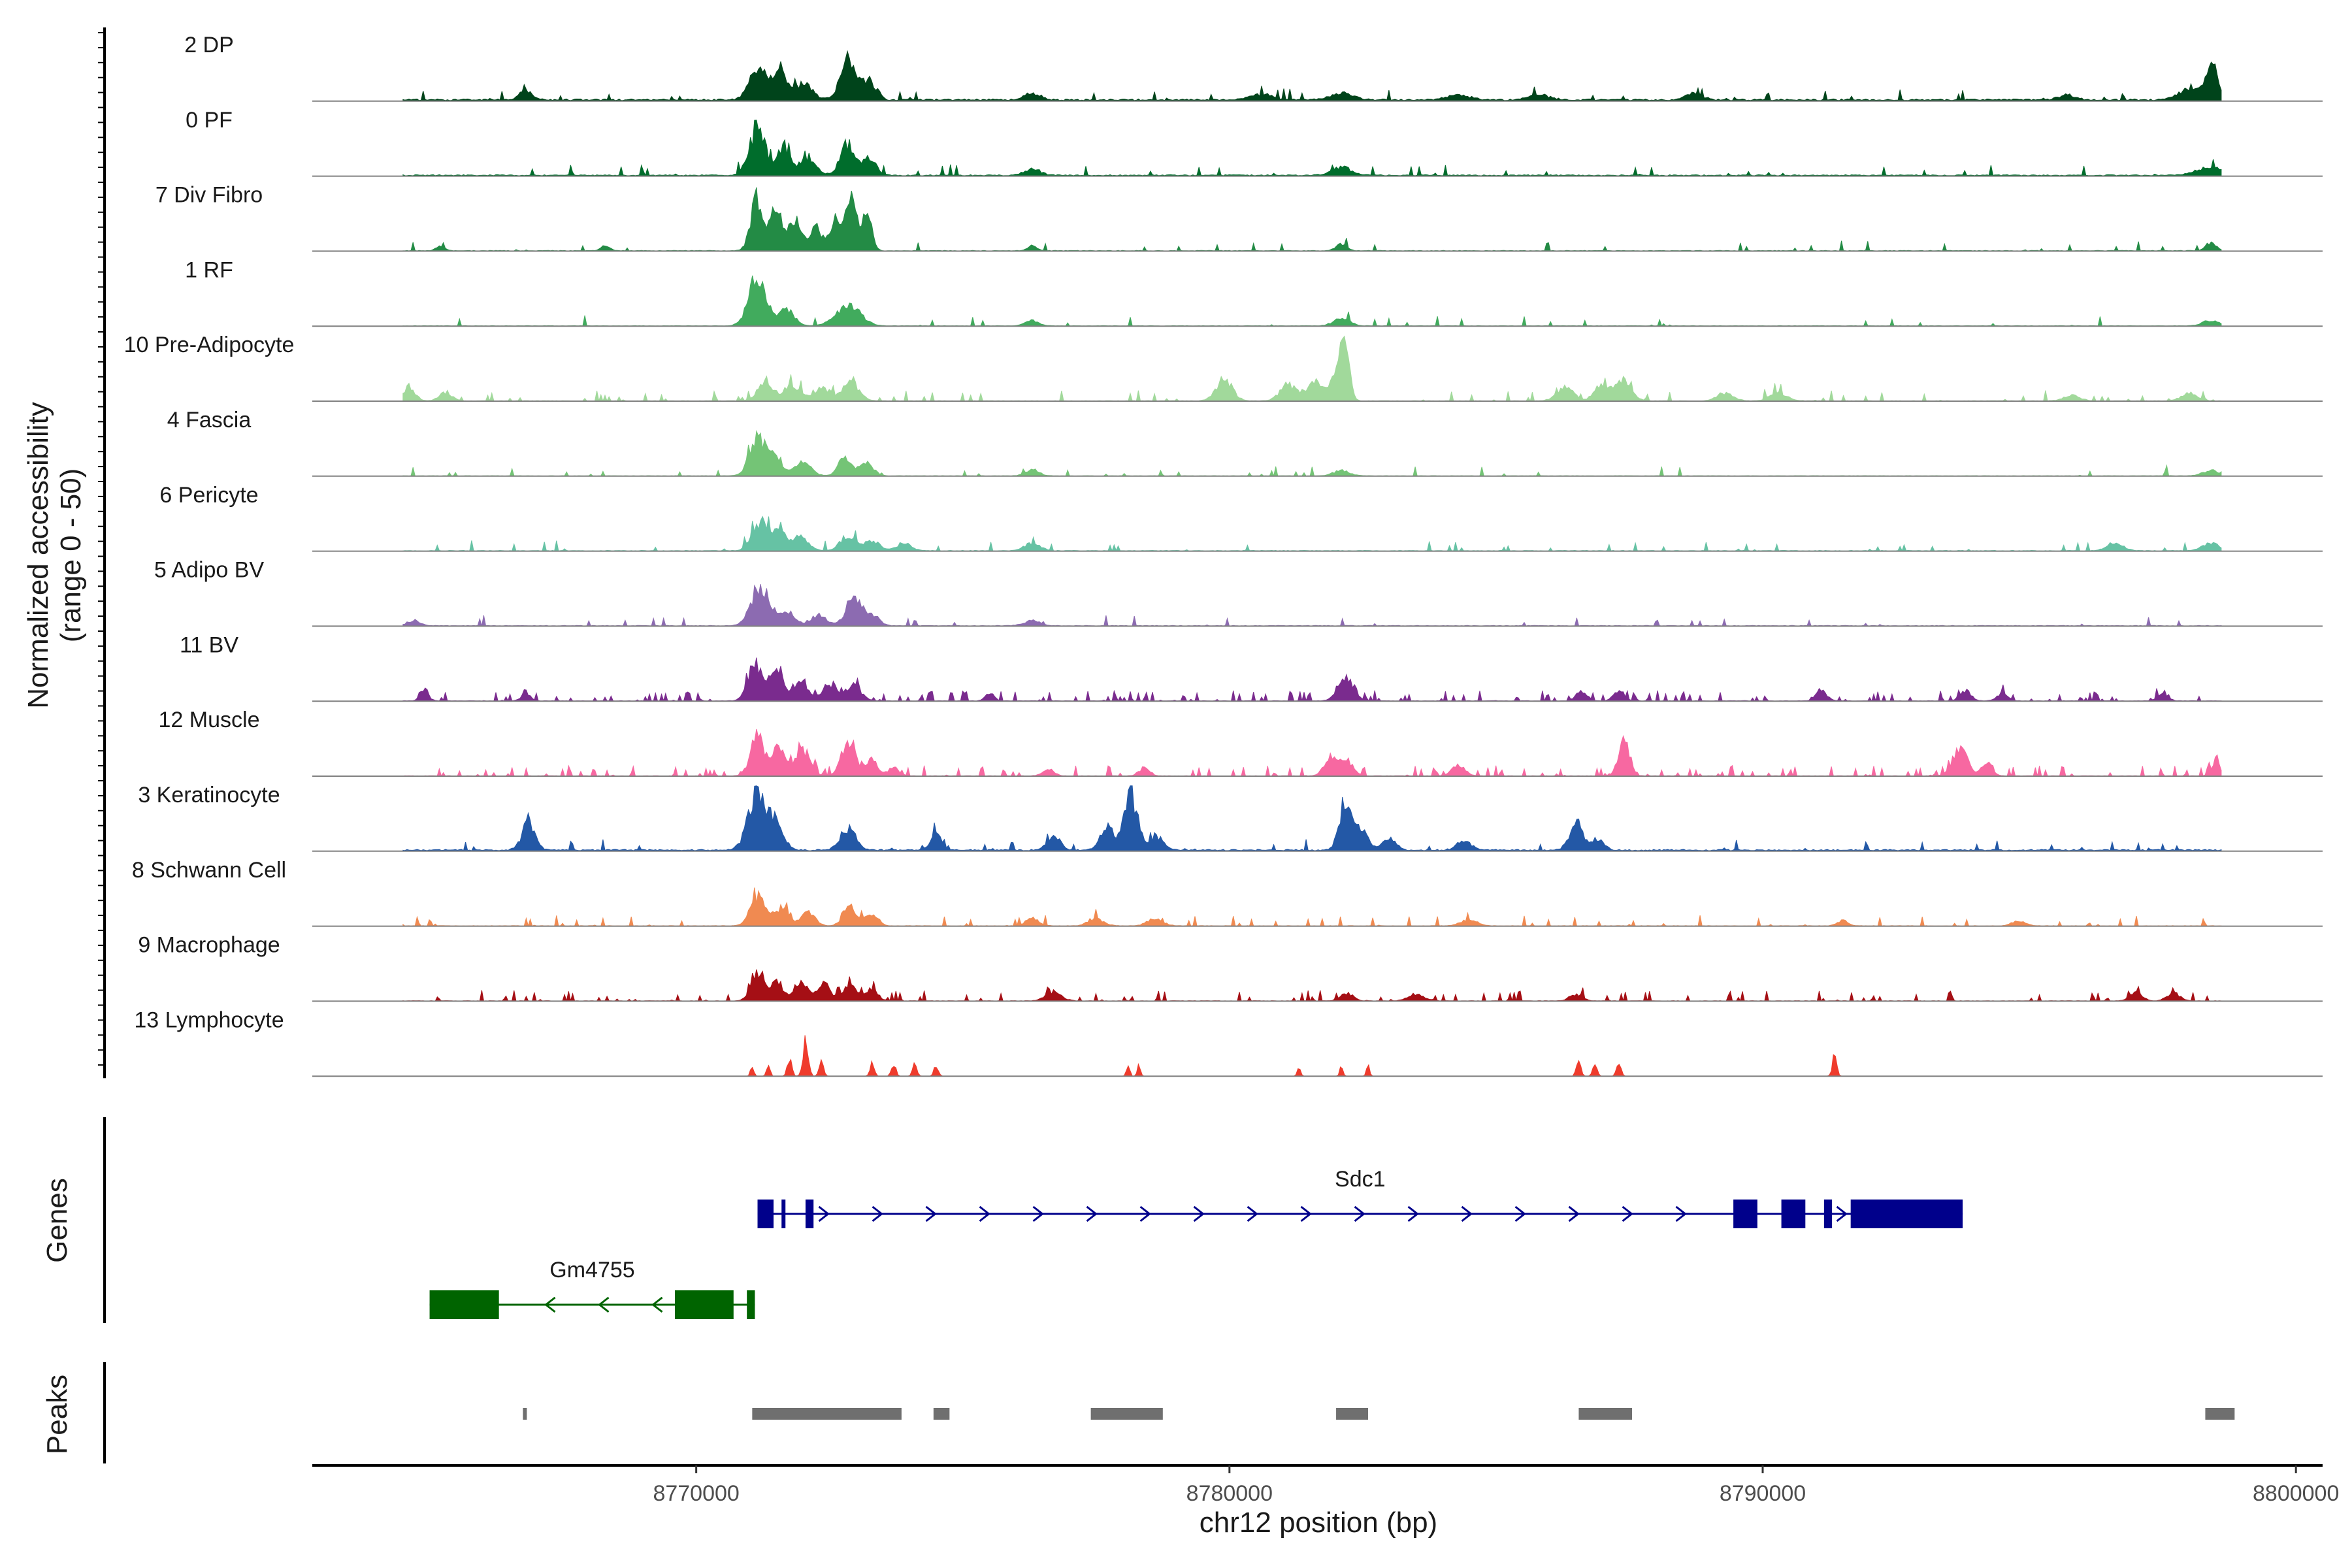  What do you see at coordinates (209, 795) in the screenshot?
I see `track-label: 3 Keratinocyte` at bounding box center [209, 795].